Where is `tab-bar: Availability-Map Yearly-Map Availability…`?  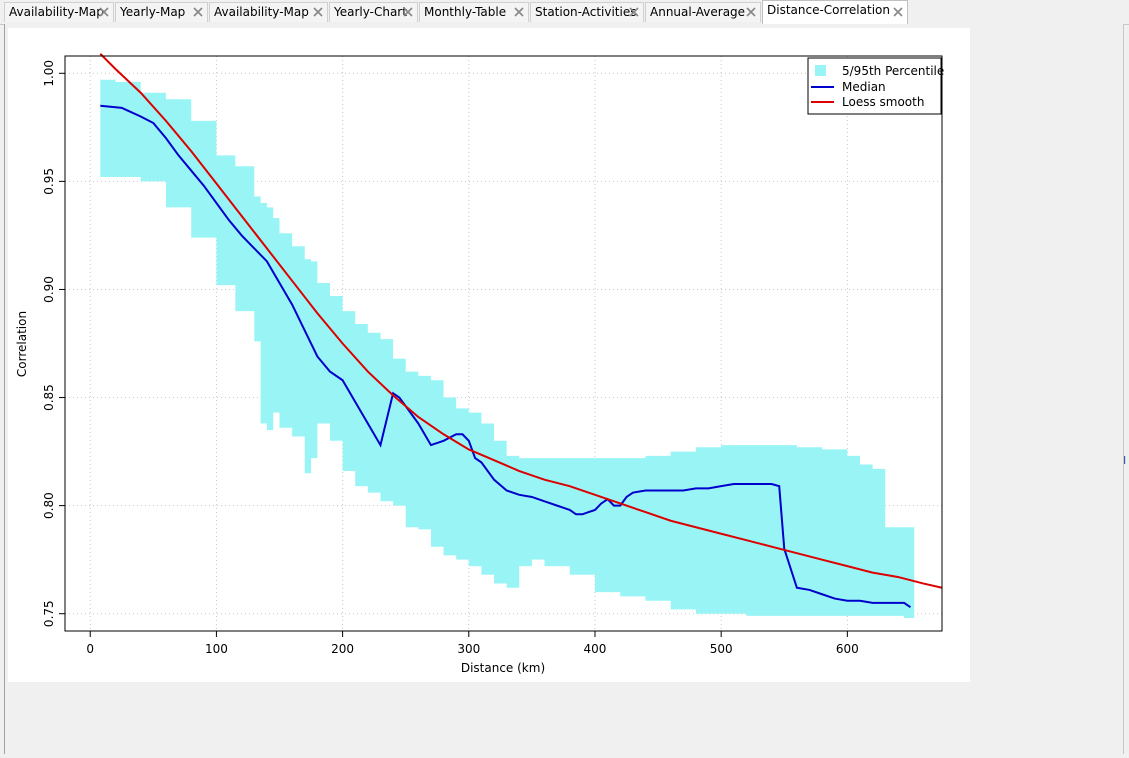
tab-bar: Availability-Map Yearly-Map Availability… is located at coordinates (564, 12).